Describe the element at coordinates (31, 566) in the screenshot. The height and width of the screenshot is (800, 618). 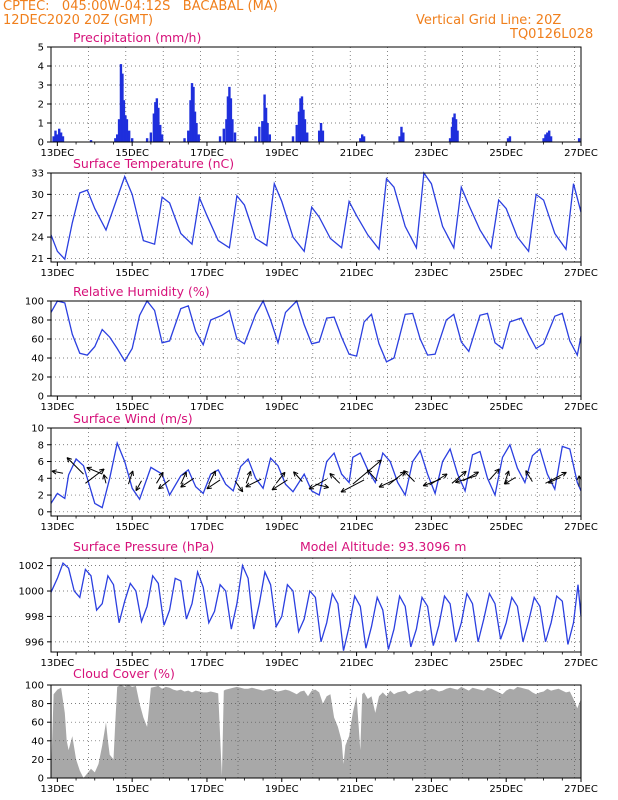
I see `y-tick-label: 1002` at that location.